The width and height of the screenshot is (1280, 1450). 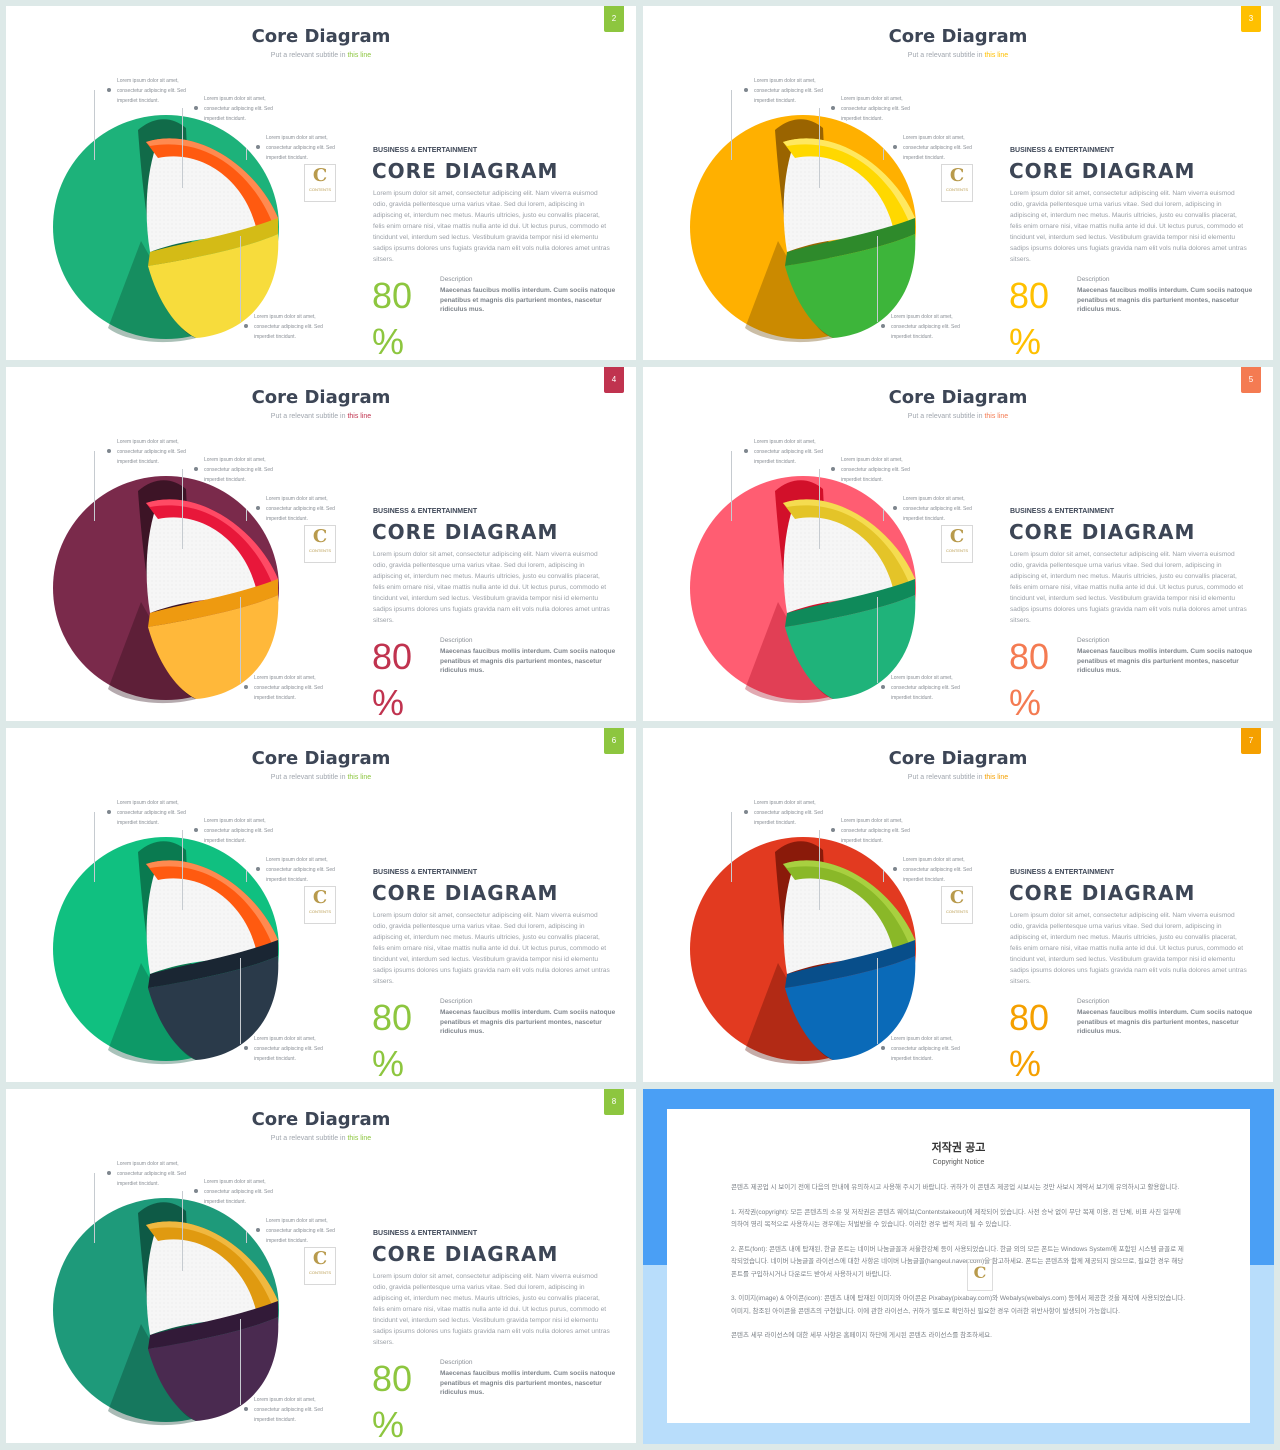 I want to click on page-number: 4, so click(x=614, y=379).